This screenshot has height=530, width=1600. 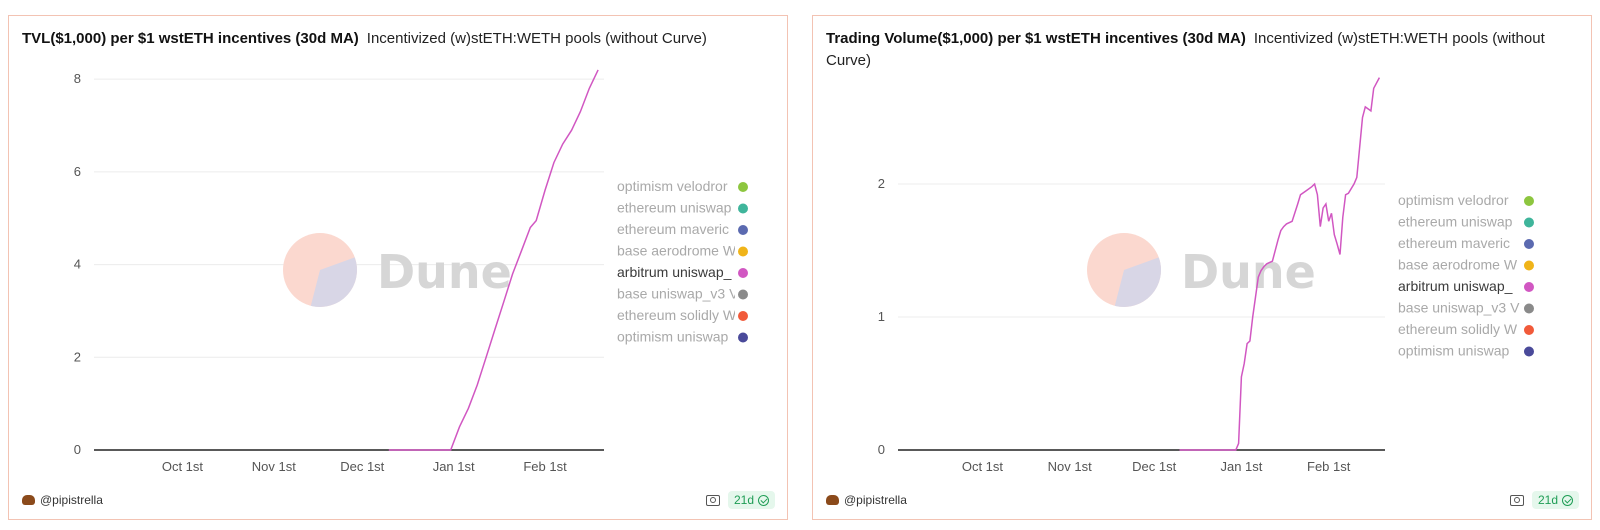 I want to click on y-tick-label: 6, so click(x=77, y=171).